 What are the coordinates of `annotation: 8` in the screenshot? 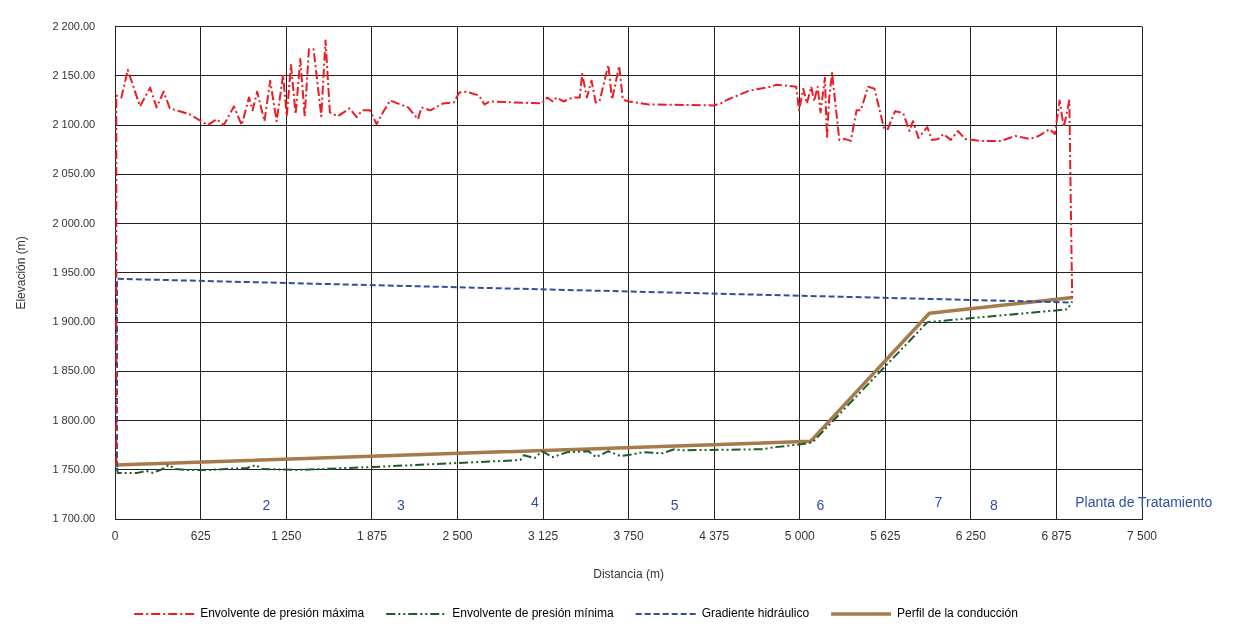 It's located at (994, 505).